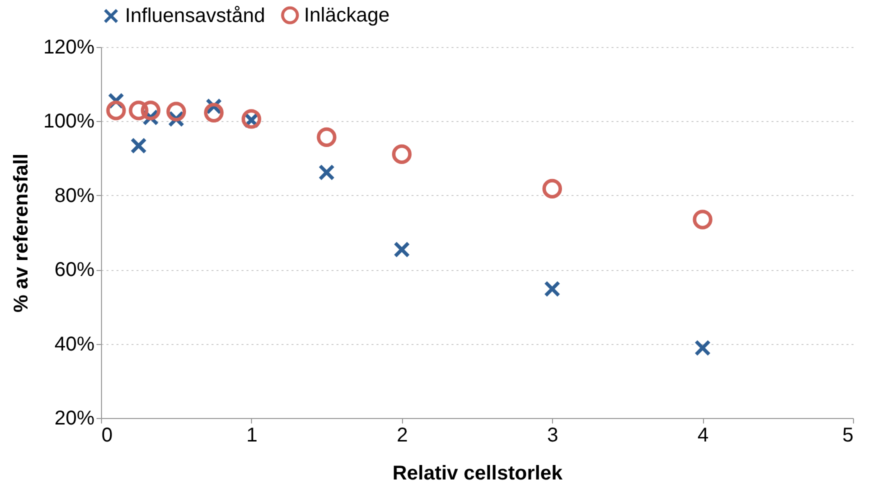 Image resolution: width=869 pixels, height=488 pixels. I want to click on legend-label: Inläckage, so click(347, 15).